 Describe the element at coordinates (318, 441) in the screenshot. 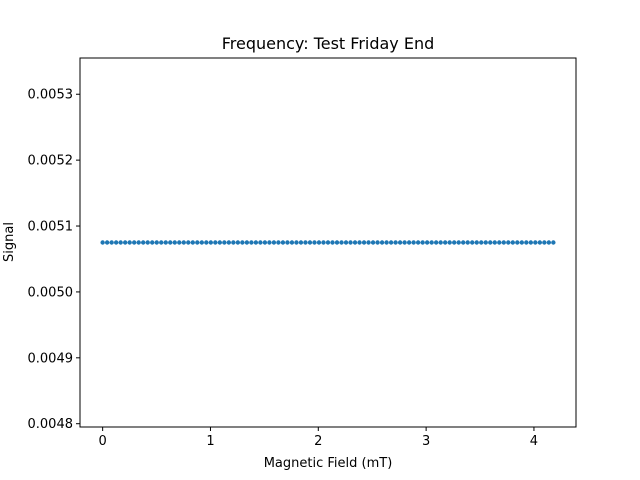

I see `x-tick-label: 2` at that location.